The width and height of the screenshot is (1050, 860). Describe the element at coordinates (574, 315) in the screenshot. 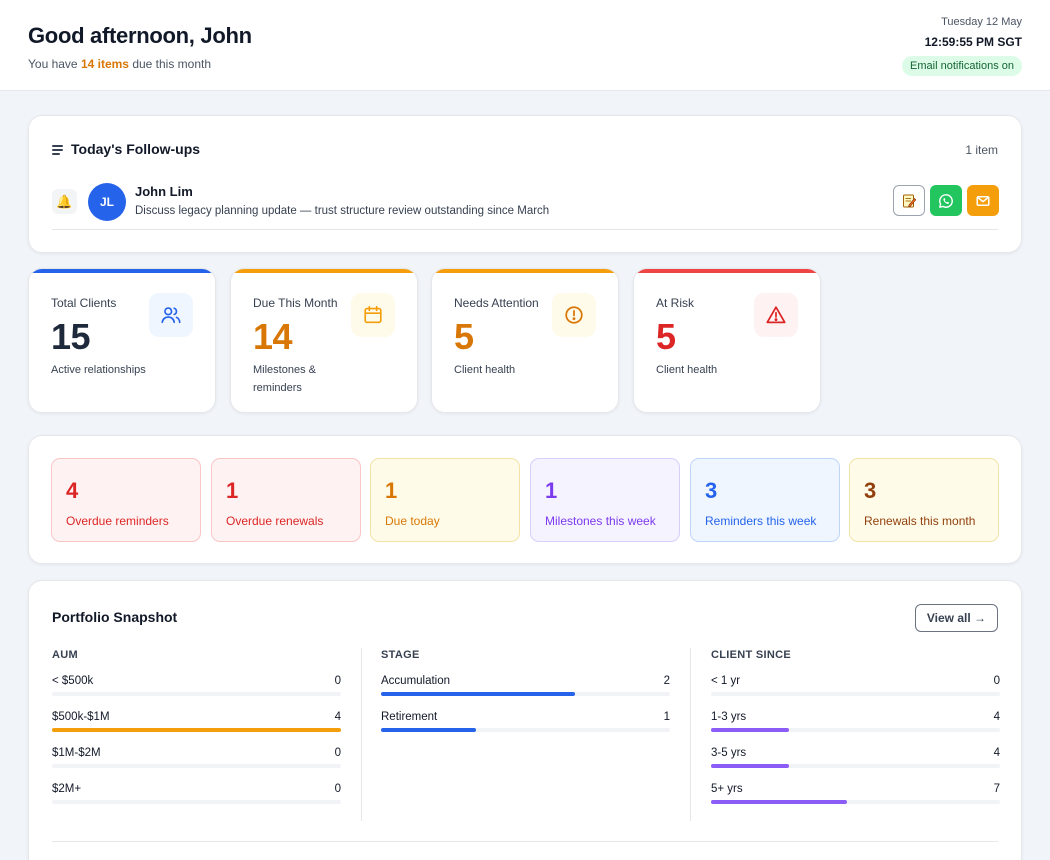

I see `alert-circle-icon` at that location.